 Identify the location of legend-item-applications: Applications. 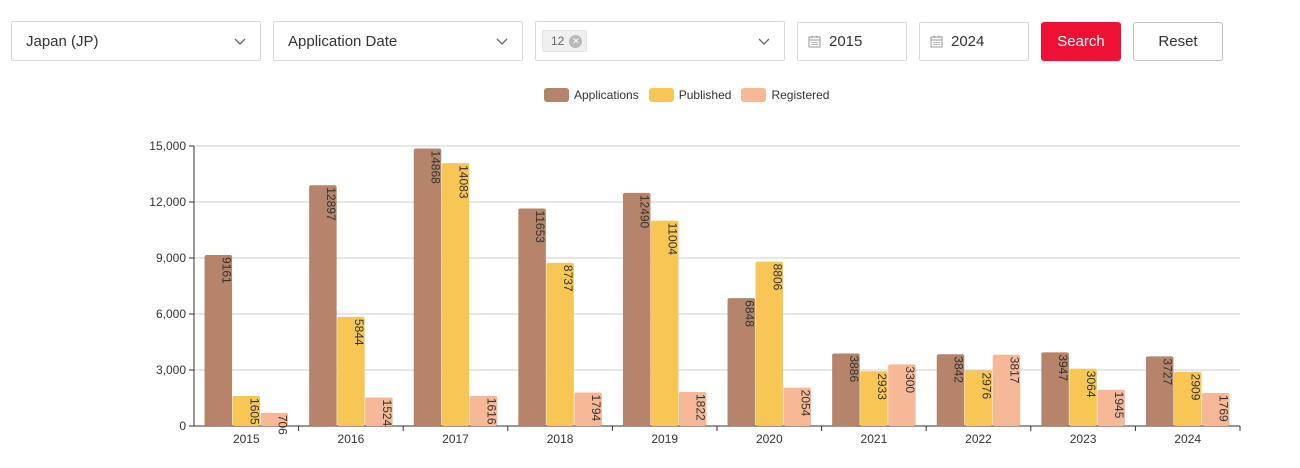
(591, 95).